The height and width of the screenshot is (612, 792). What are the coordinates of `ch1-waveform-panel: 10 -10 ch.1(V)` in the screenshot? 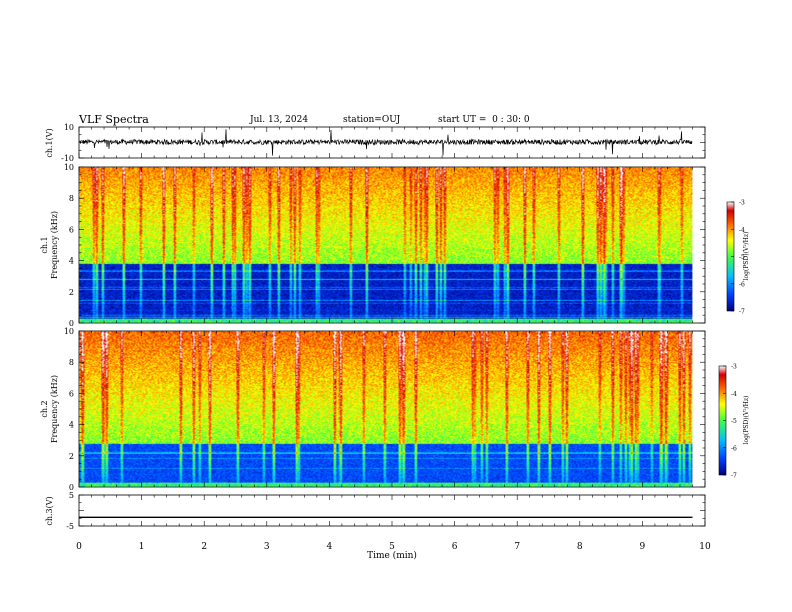 It's located at (375, 143).